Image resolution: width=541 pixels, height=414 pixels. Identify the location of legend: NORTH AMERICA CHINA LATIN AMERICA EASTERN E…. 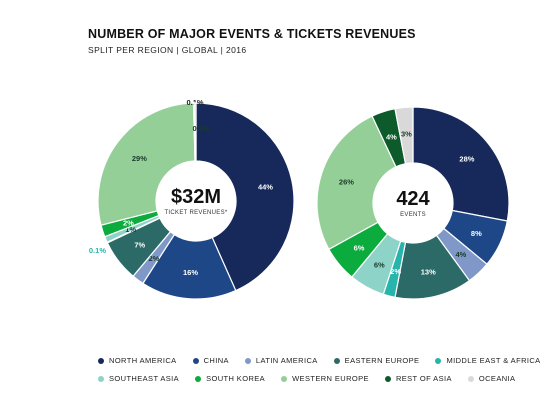
(319, 374).